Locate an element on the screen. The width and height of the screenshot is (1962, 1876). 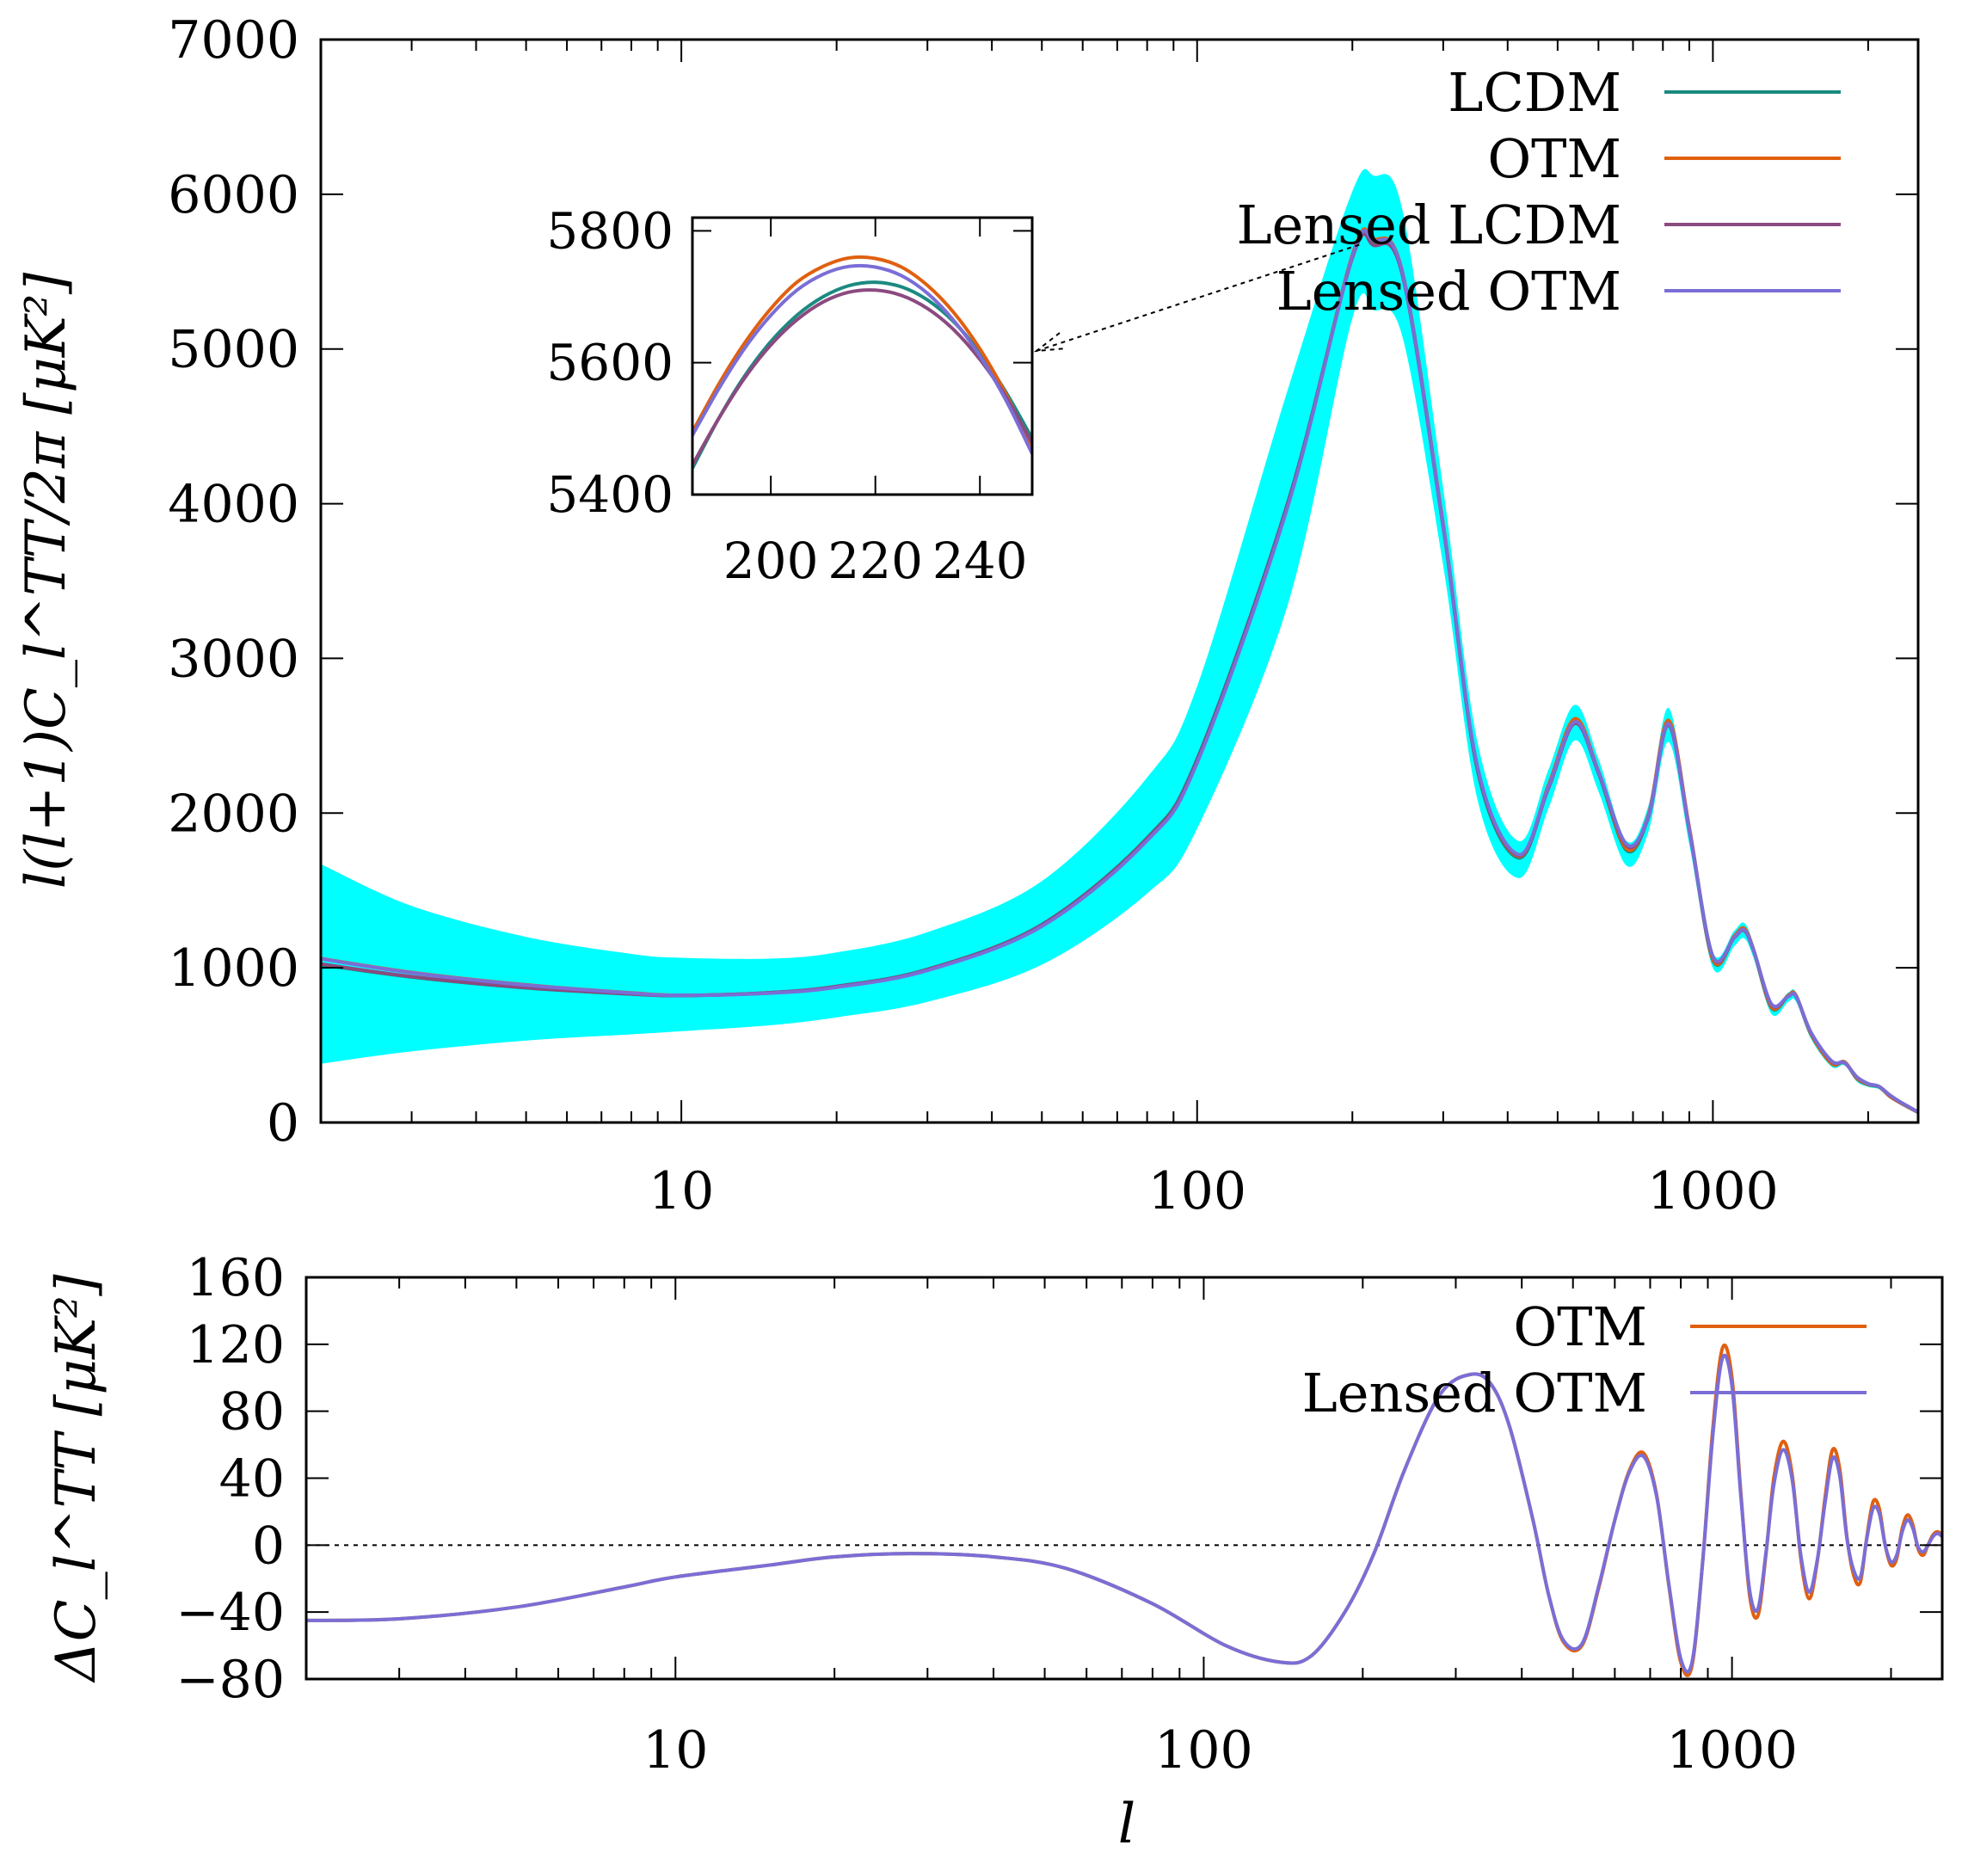
main-ytick-label: 2000 is located at coordinates (234, 814).